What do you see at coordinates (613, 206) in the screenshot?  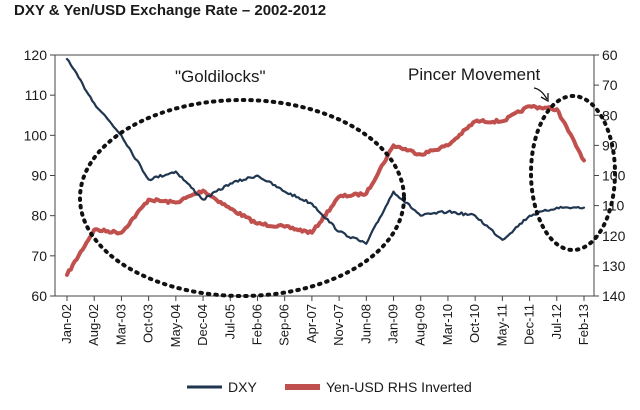 I see `y-right-tick-label: 110` at bounding box center [613, 206].